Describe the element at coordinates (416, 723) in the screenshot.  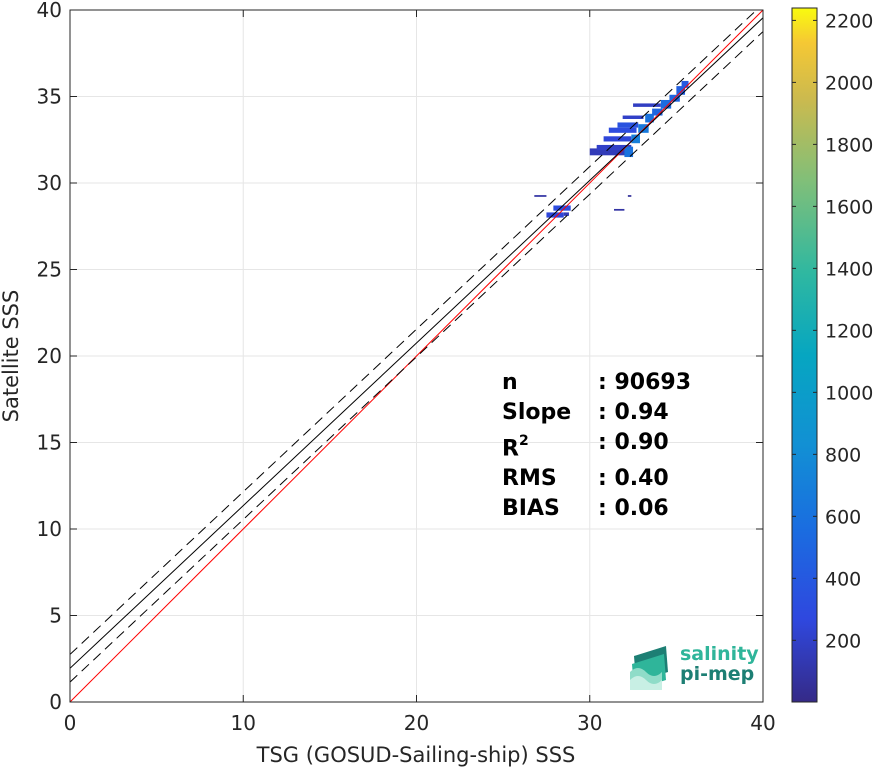
I see `x-tick-label: 20` at that location.